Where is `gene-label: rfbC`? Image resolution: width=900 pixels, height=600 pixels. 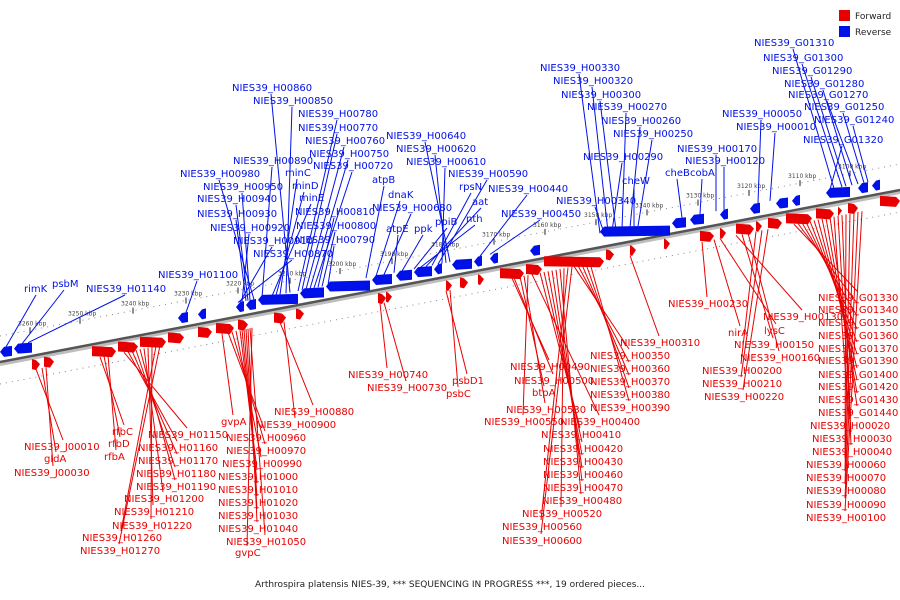
gene-label: rfbC is located at coordinates (122, 432).